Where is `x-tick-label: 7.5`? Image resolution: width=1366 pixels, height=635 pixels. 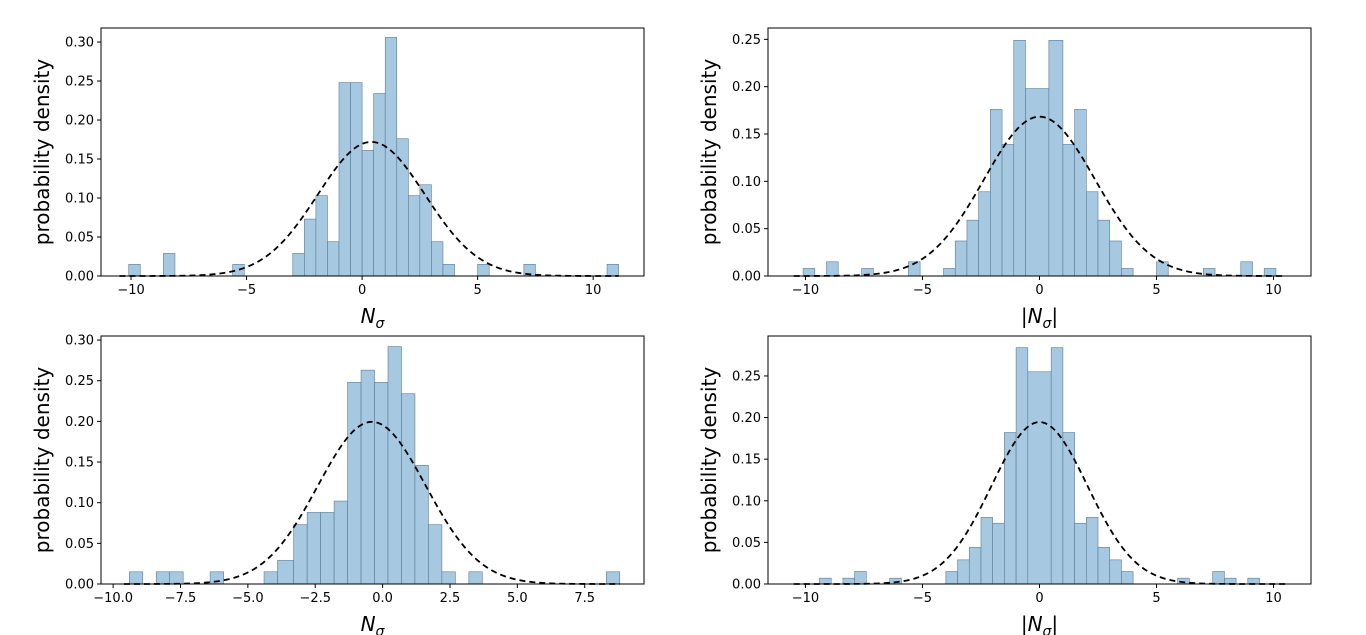 x-tick-label: 7.5 is located at coordinates (584, 598).